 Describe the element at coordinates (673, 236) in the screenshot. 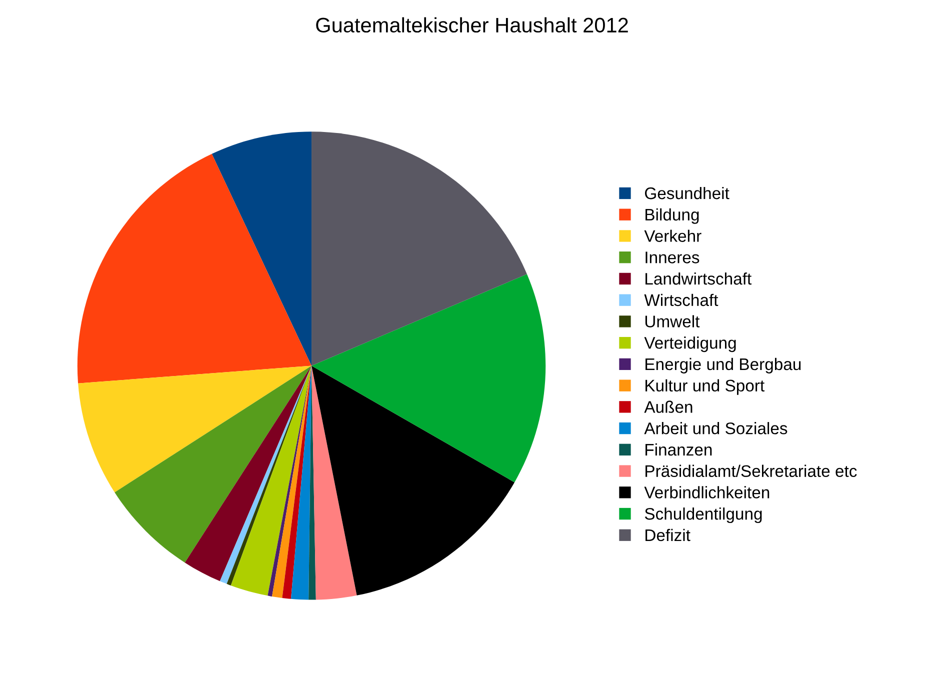

I see `legend-label: Verkehr` at that location.